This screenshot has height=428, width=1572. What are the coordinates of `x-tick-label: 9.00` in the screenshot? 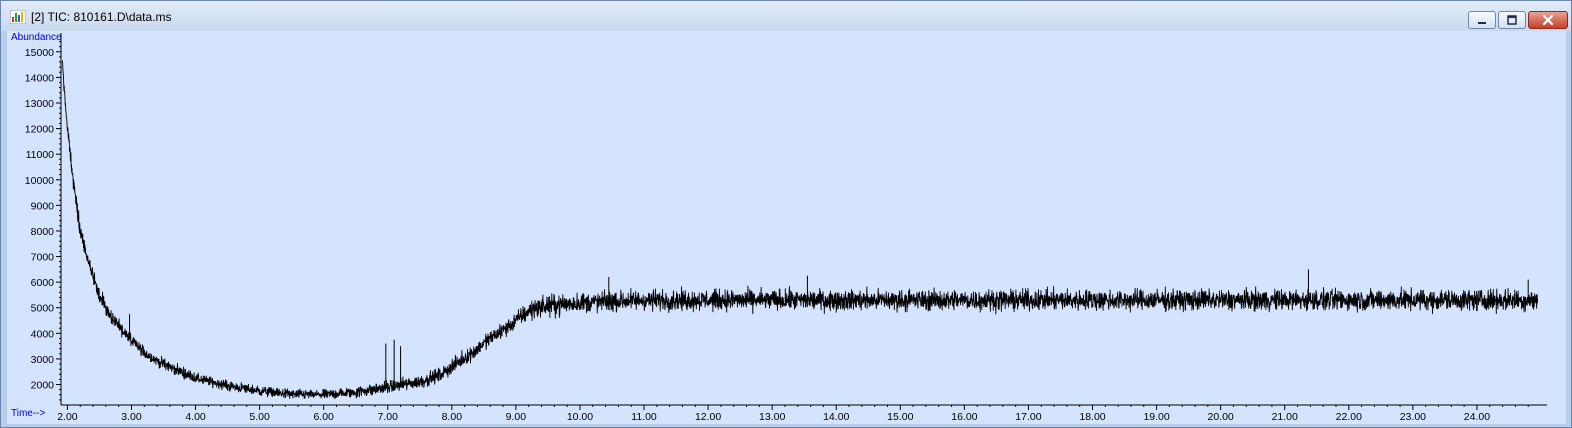 It's located at (516, 417).